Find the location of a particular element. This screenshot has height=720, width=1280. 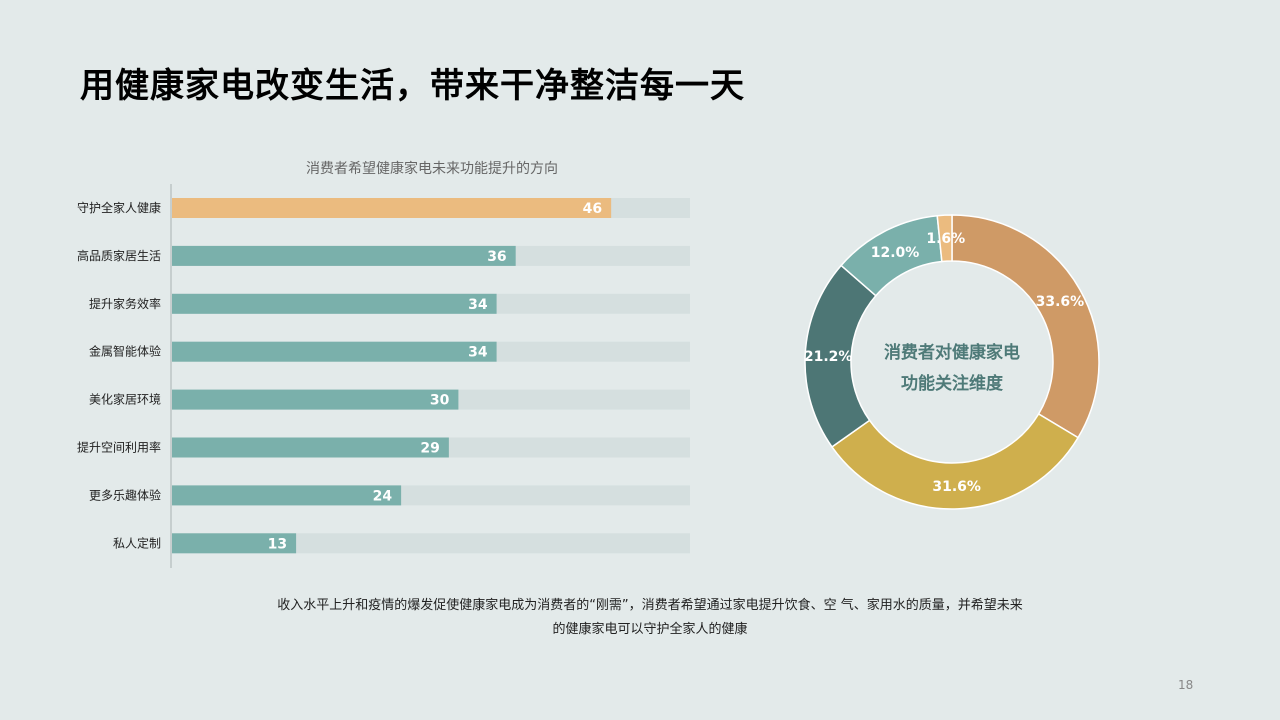

bar-category-label: 提升家务效率 is located at coordinates (125, 303).